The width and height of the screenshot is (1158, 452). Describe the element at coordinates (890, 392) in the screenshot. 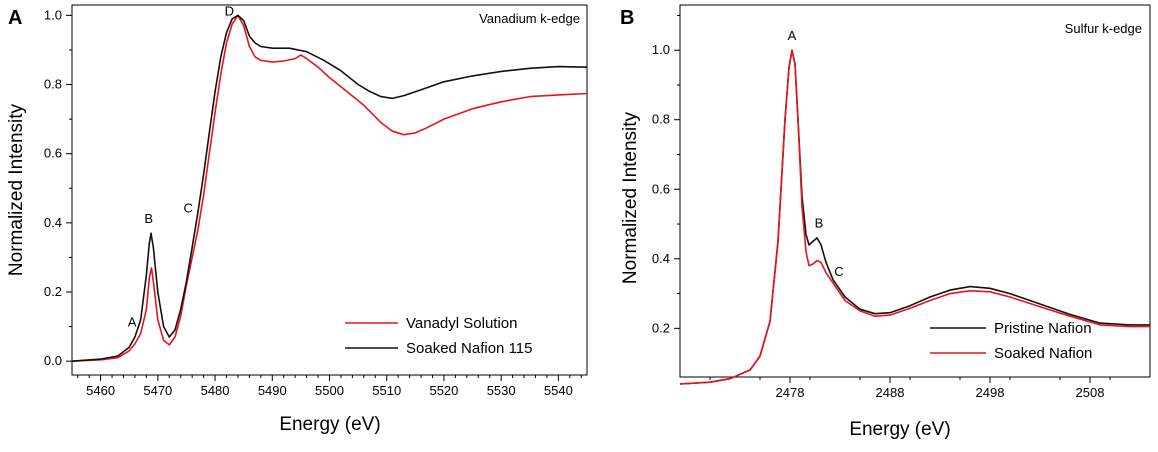

I see `x-tick-label: 2488` at that location.